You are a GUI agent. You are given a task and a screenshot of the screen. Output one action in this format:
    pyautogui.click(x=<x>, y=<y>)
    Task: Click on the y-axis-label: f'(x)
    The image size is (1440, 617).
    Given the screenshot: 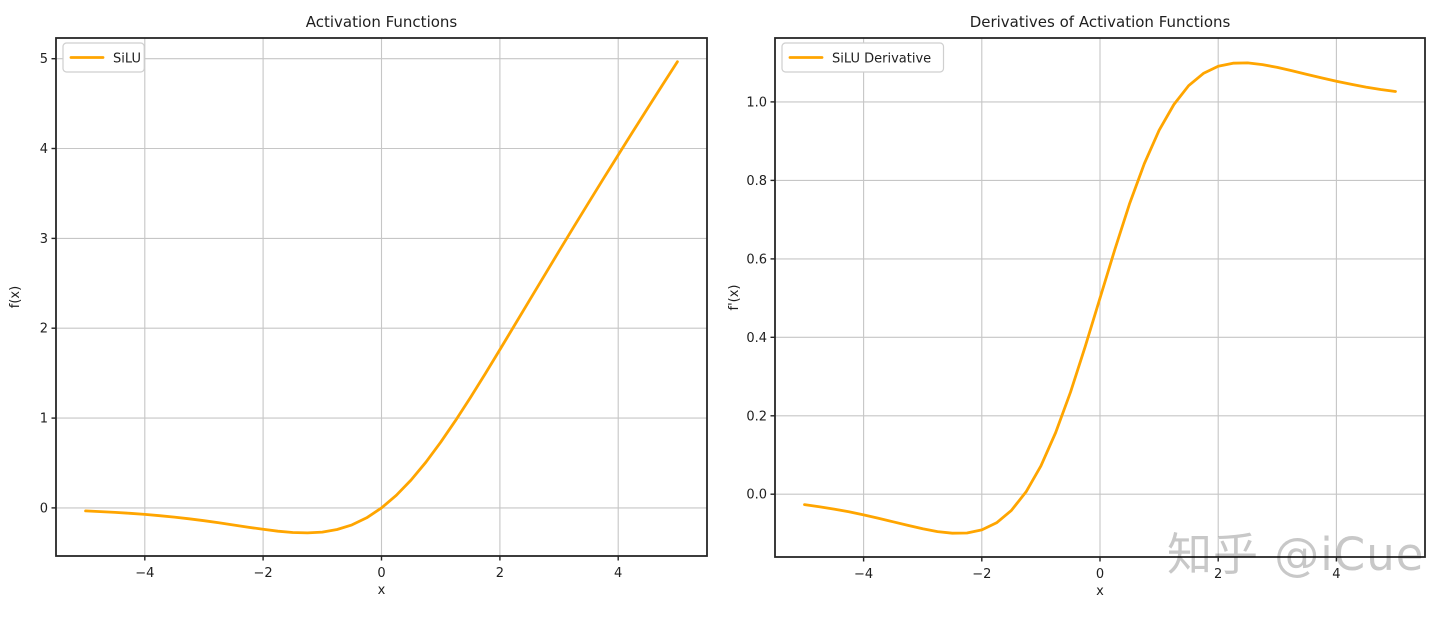 What is the action you would take?
    pyautogui.click(x=734, y=298)
    